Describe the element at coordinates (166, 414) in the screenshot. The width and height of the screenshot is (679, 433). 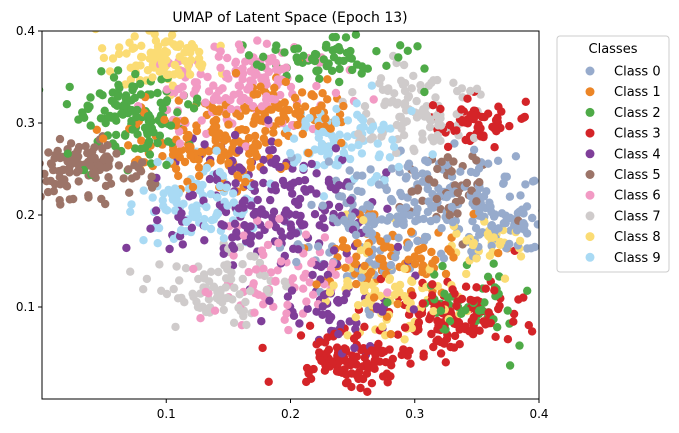
I see `x-tick-label: 0.1` at that location.